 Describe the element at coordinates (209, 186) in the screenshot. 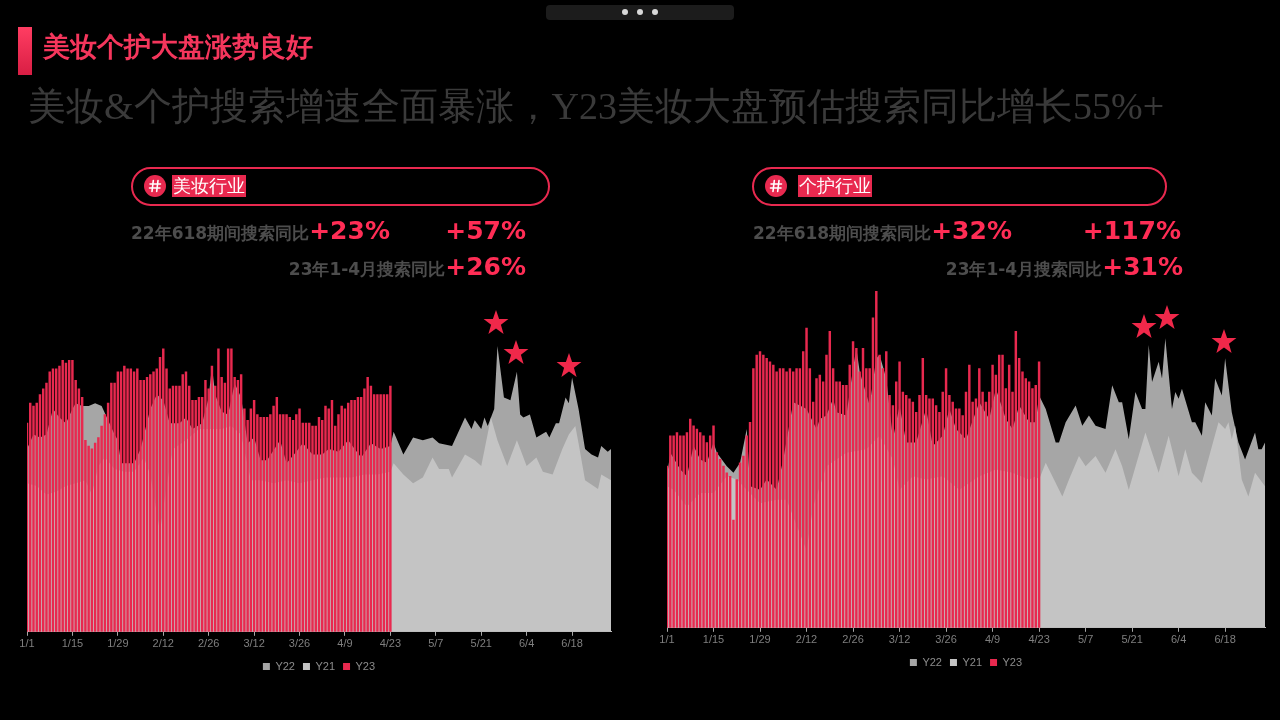

I see `chart-title: 美妆行业` at that location.